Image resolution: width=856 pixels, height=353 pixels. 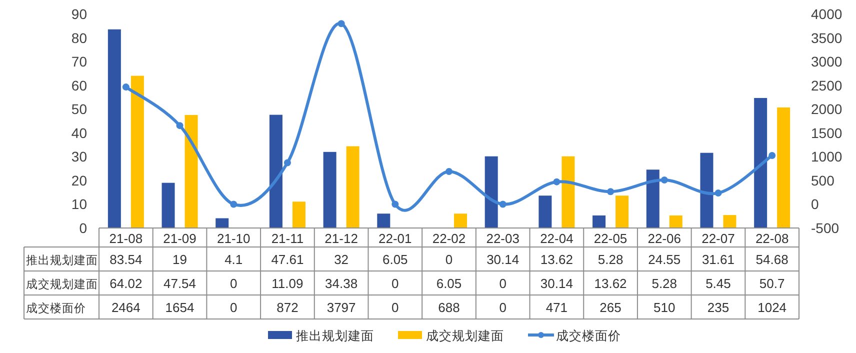 I want to click on data-label: 688, so click(x=449, y=307).